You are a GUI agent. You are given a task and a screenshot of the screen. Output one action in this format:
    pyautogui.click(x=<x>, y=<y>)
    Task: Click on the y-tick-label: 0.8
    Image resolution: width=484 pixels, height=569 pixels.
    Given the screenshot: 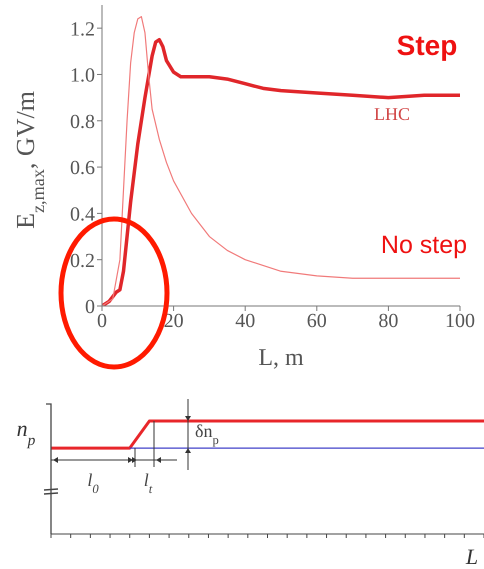 What is the action you would take?
    pyautogui.click(x=82, y=121)
    